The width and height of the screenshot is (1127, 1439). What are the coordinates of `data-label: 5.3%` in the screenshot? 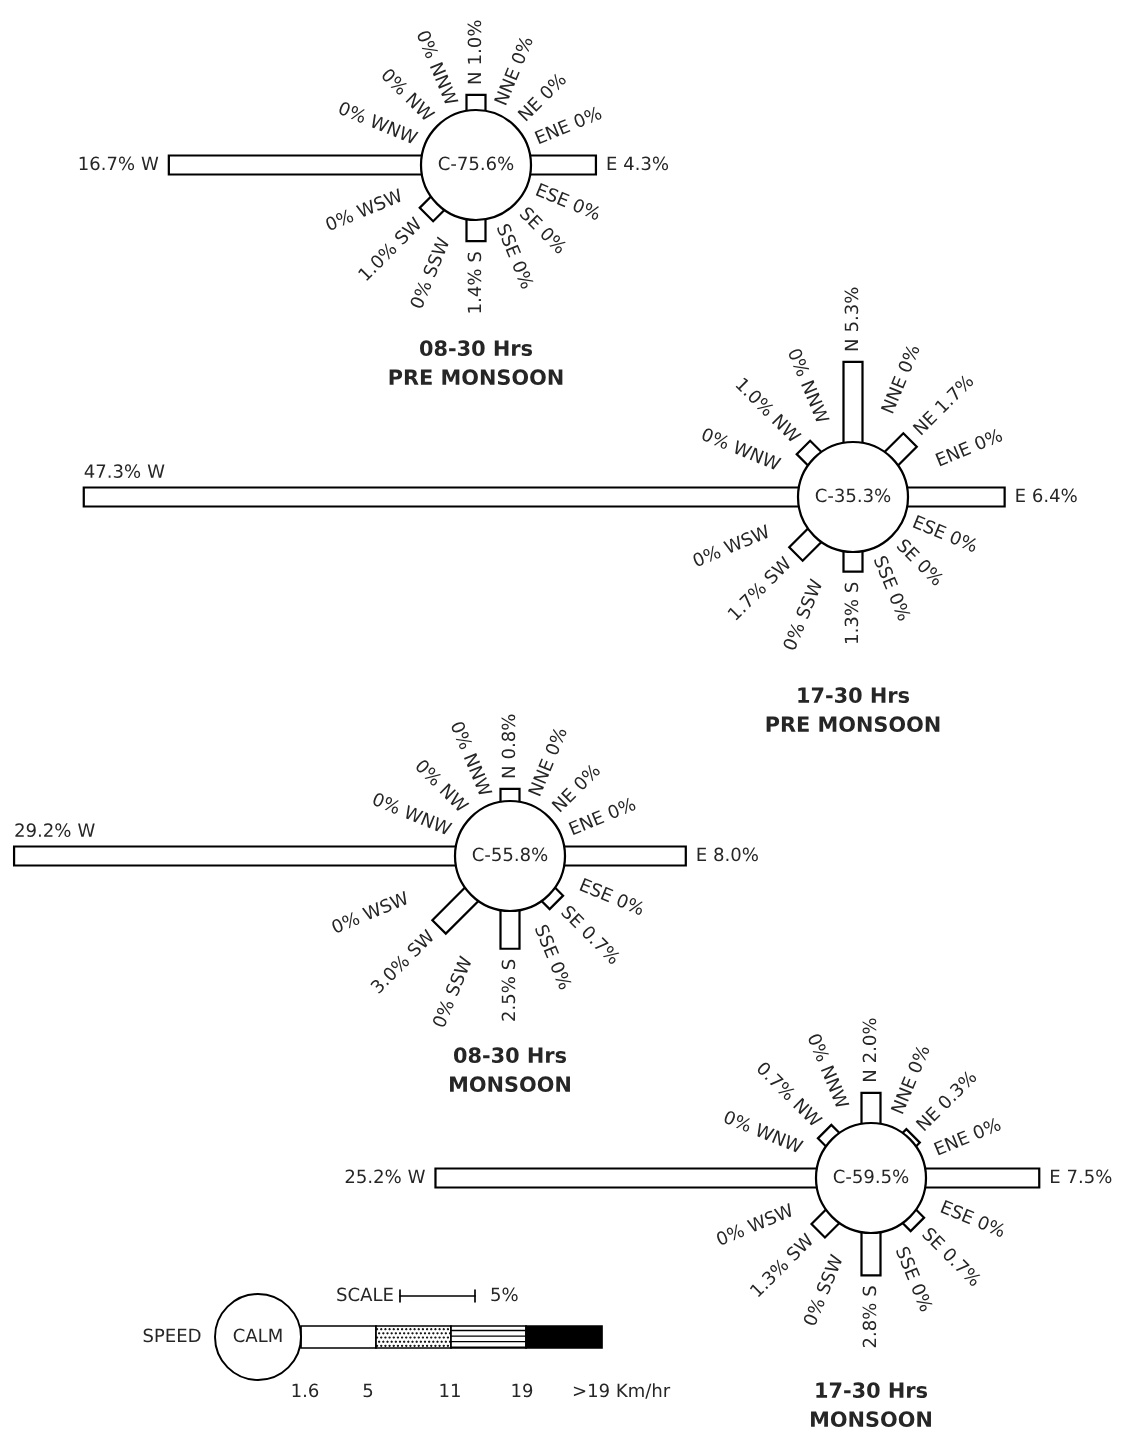 It's located at (851, 309).